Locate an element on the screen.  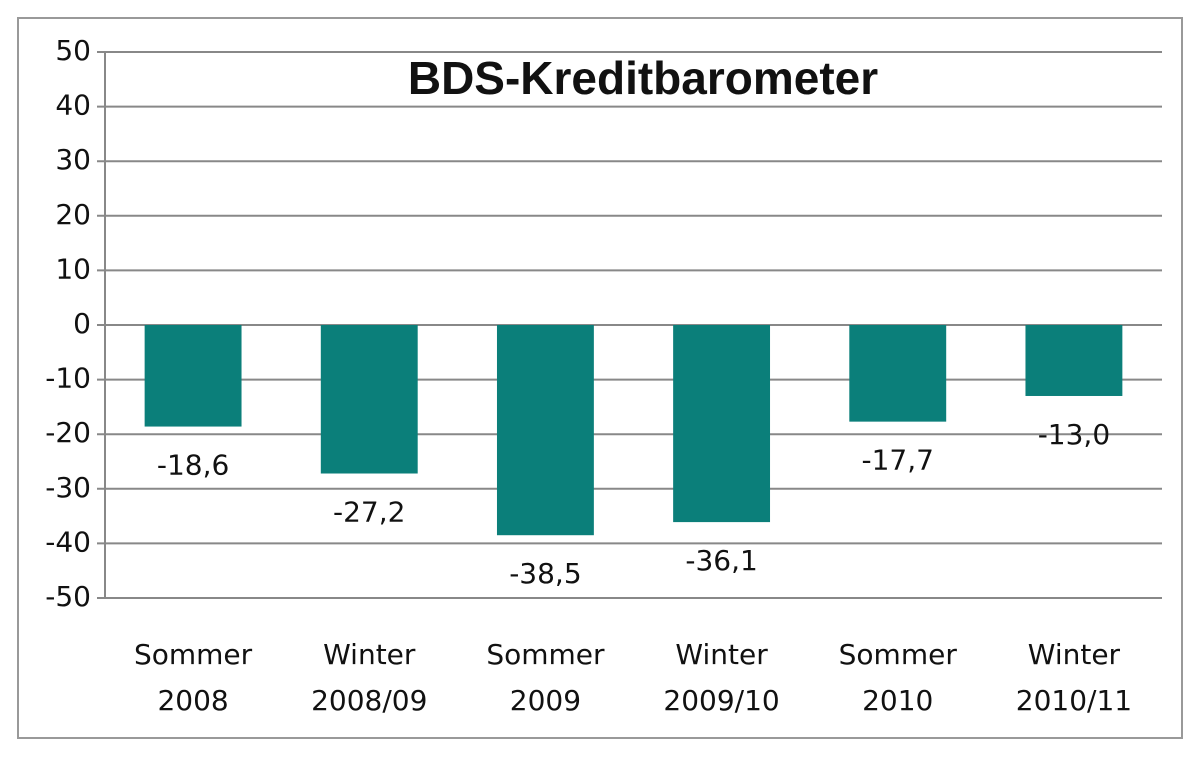
y-tick-label: -50 is located at coordinates (68, 596).